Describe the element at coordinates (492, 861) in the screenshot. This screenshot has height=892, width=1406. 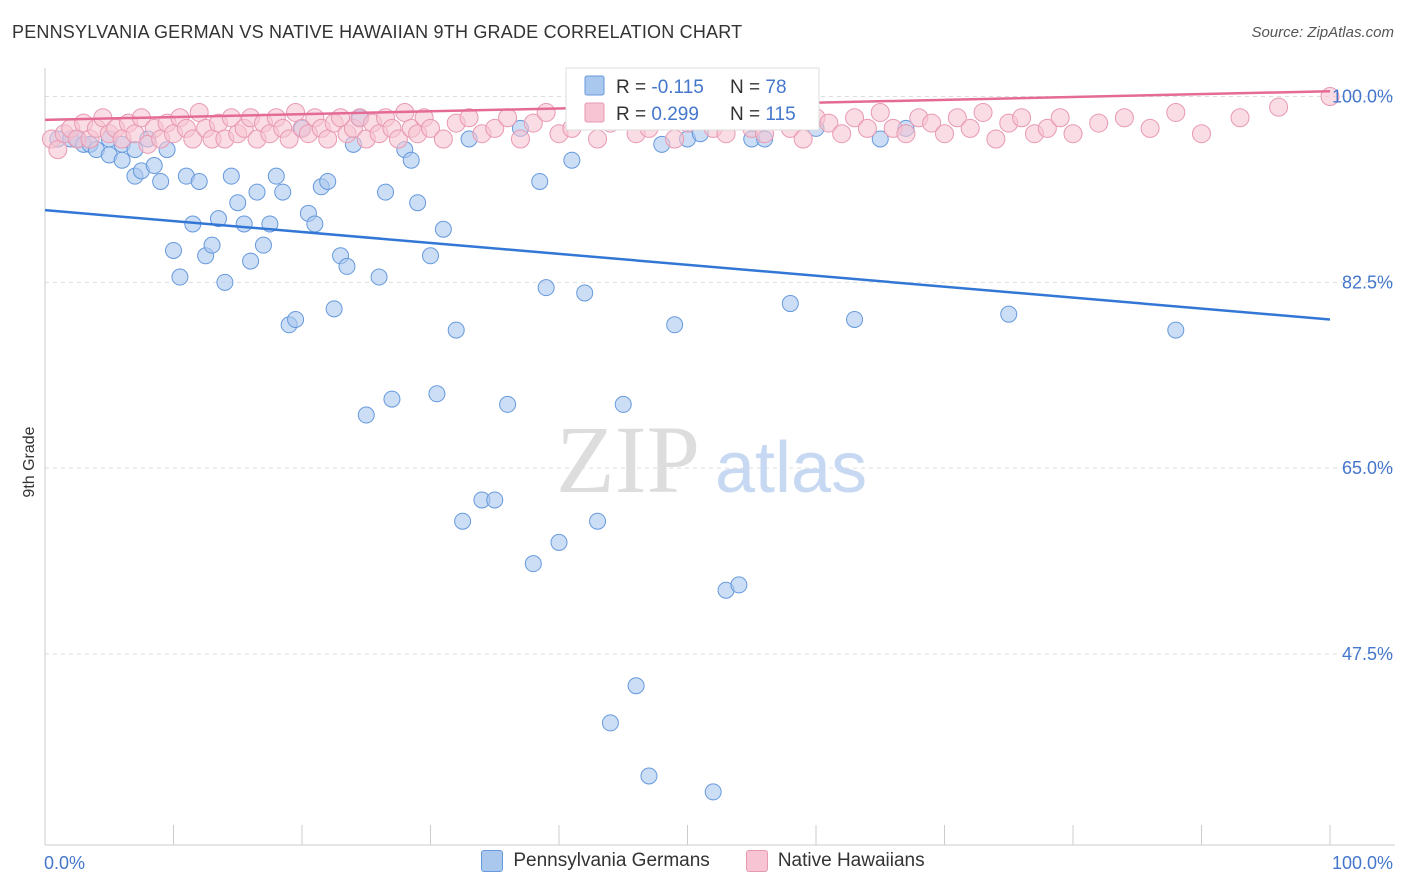
I see `legend-swatch-blue` at that location.